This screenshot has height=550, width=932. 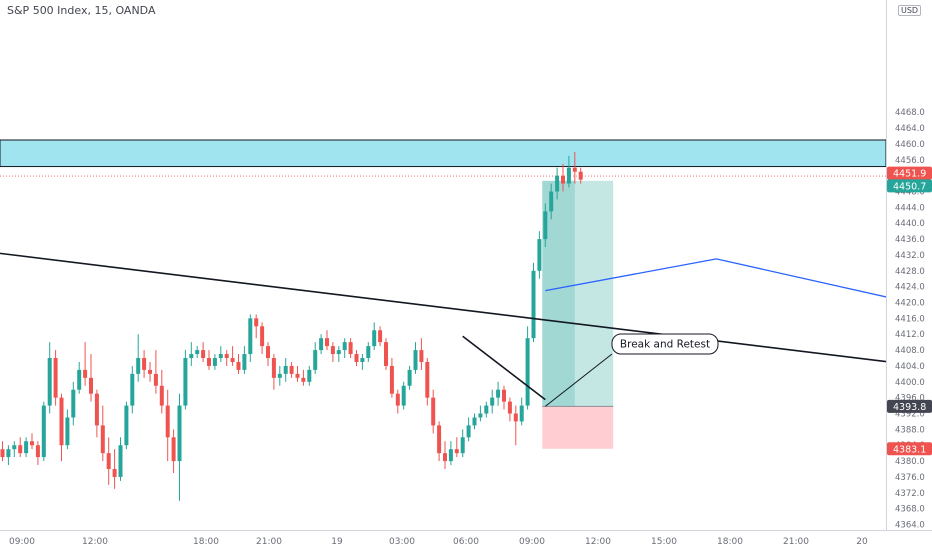 What do you see at coordinates (81, 10) in the screenshot?
I see `chart-title: S&P 500 Index, 15, OANDA` at bounding box center [81, 10].